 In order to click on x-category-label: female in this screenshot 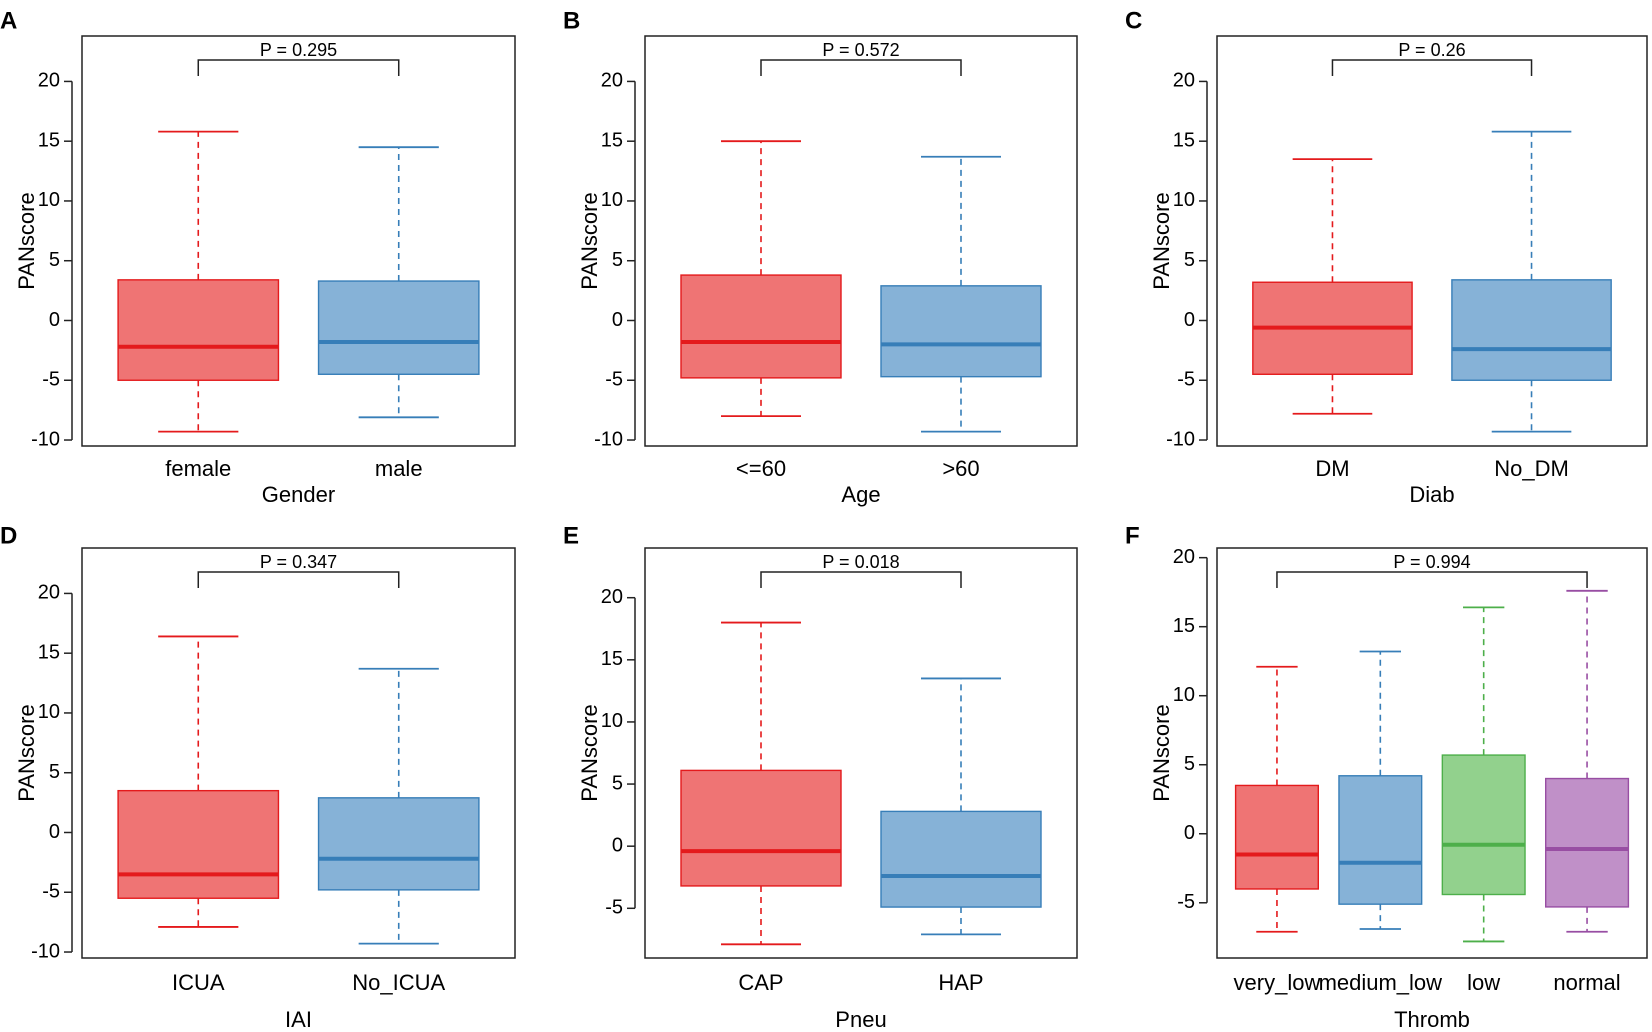, I will do `click(198, 468)`.